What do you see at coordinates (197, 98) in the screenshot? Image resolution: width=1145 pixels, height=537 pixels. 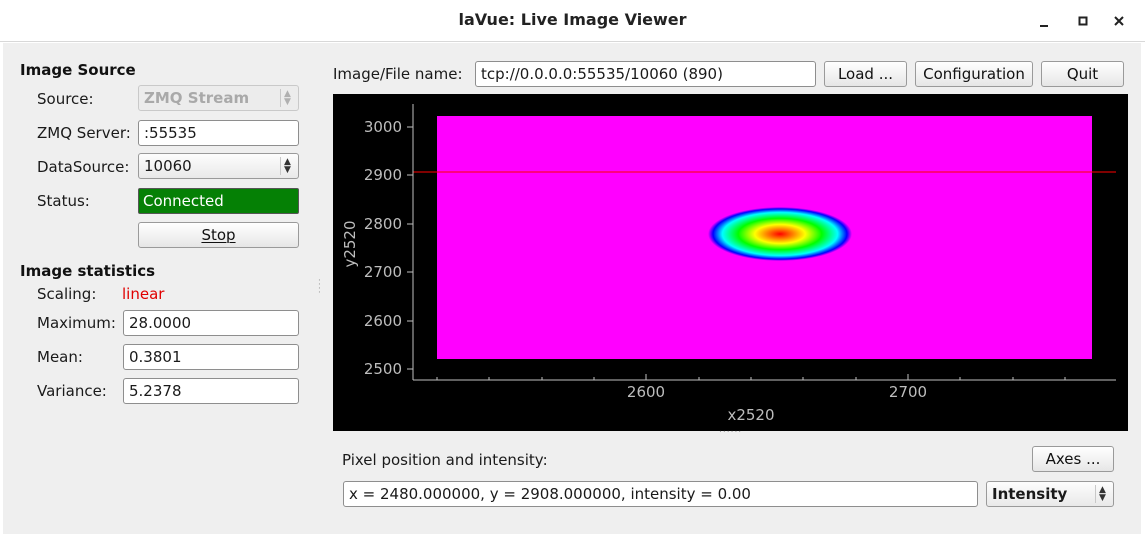 I see `source-select-value: ZMQ Stream` at bounding box center [197, 98].